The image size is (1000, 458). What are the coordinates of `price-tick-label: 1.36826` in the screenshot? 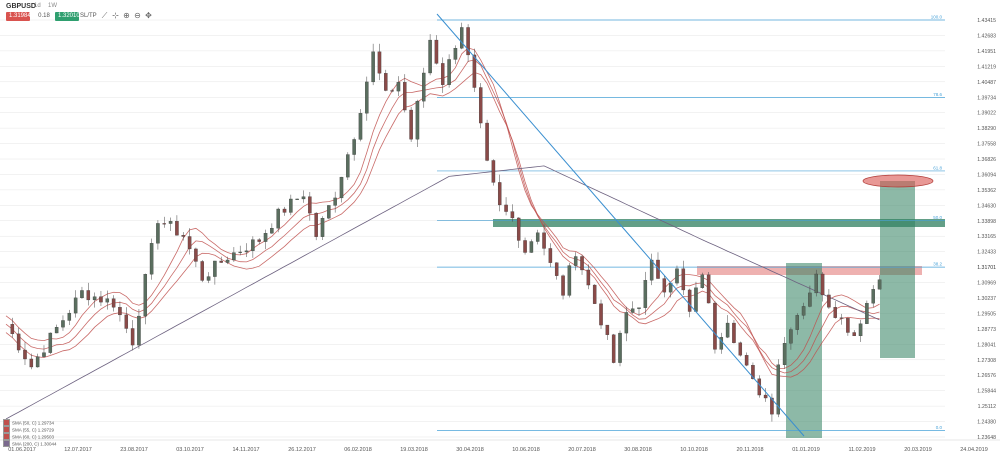 It's located at (986, 160).